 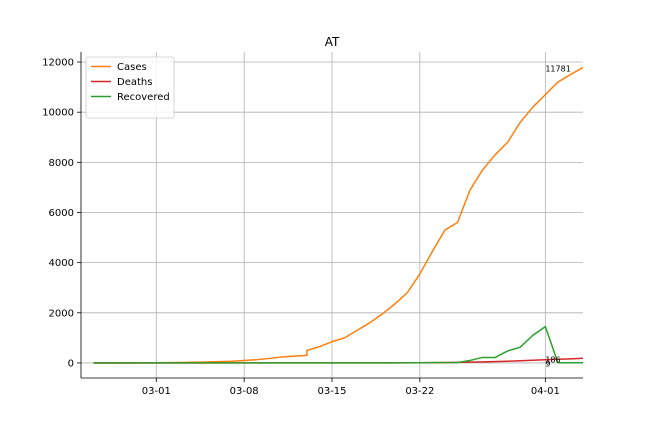 What do you see at coordinates (244, 391) in the screenshot?
I see `x-tick-label: 03-08` at bounding box center [244, 391].